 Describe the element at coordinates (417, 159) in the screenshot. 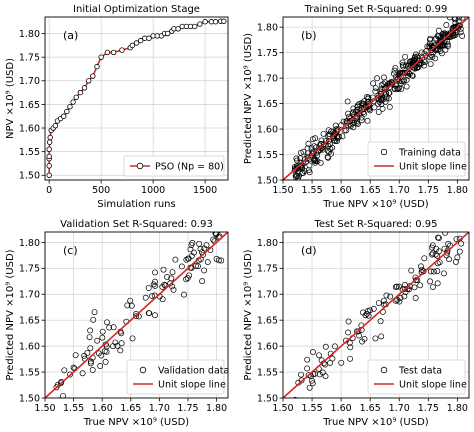

I see `legend: Training data Unit slope line` at that location.